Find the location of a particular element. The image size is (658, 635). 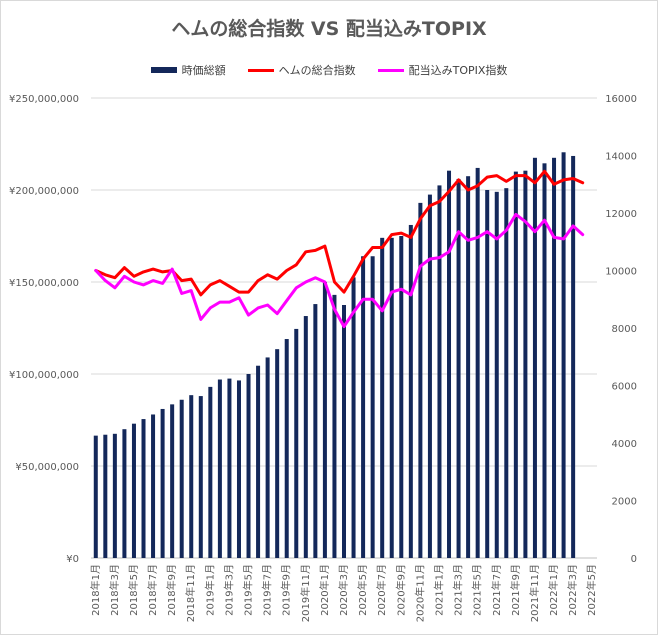

y-right-tick-label: 8000 is located at coordinates (624, 329).